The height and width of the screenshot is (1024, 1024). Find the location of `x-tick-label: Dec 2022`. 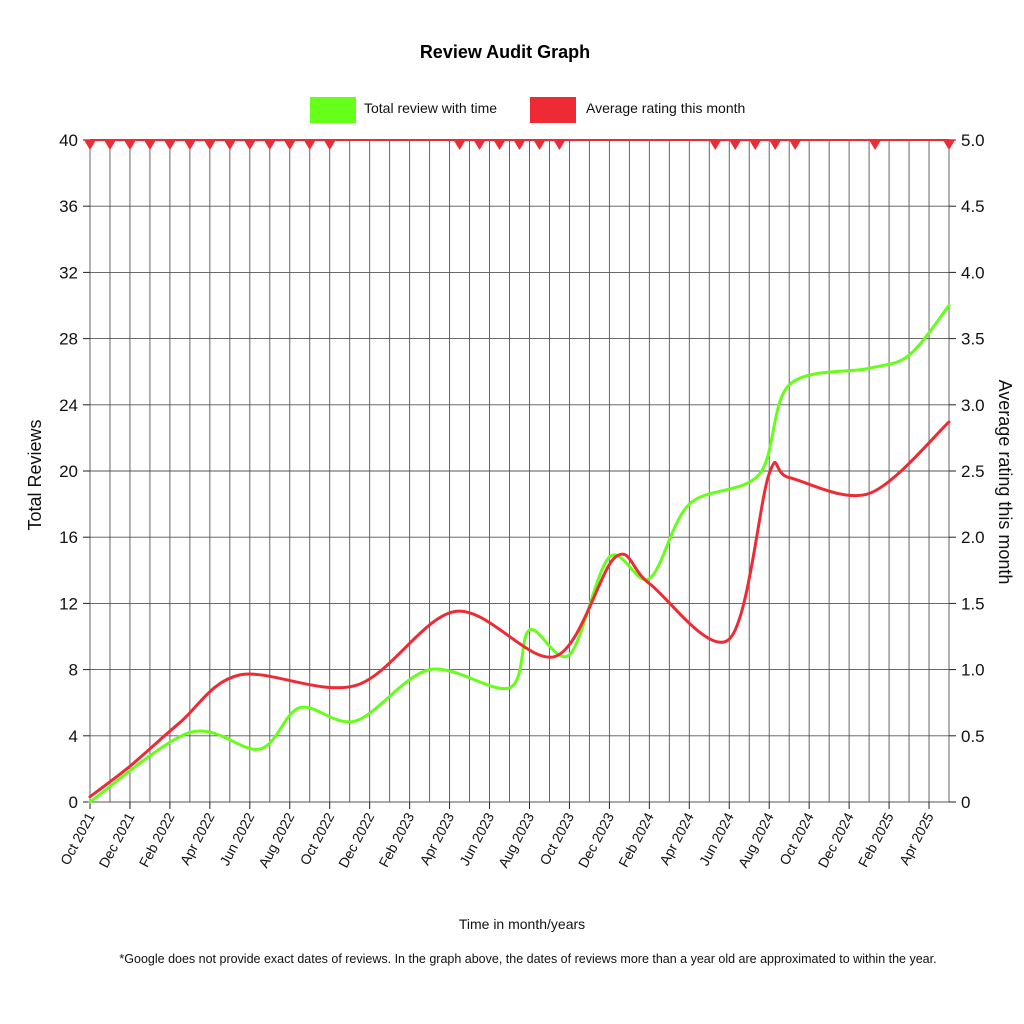

x-tick-label: Dec 2022 is located at coordinates (356, 840).